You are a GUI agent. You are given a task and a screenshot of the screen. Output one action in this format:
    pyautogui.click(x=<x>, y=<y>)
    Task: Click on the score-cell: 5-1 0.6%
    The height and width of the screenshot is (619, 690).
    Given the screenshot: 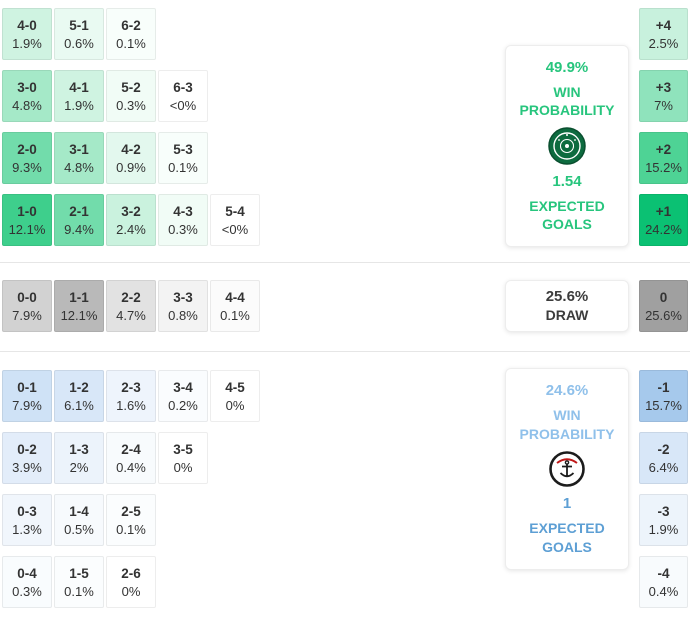 What is the action you would take?
    pyautogui.click(x=79, y=34)
    